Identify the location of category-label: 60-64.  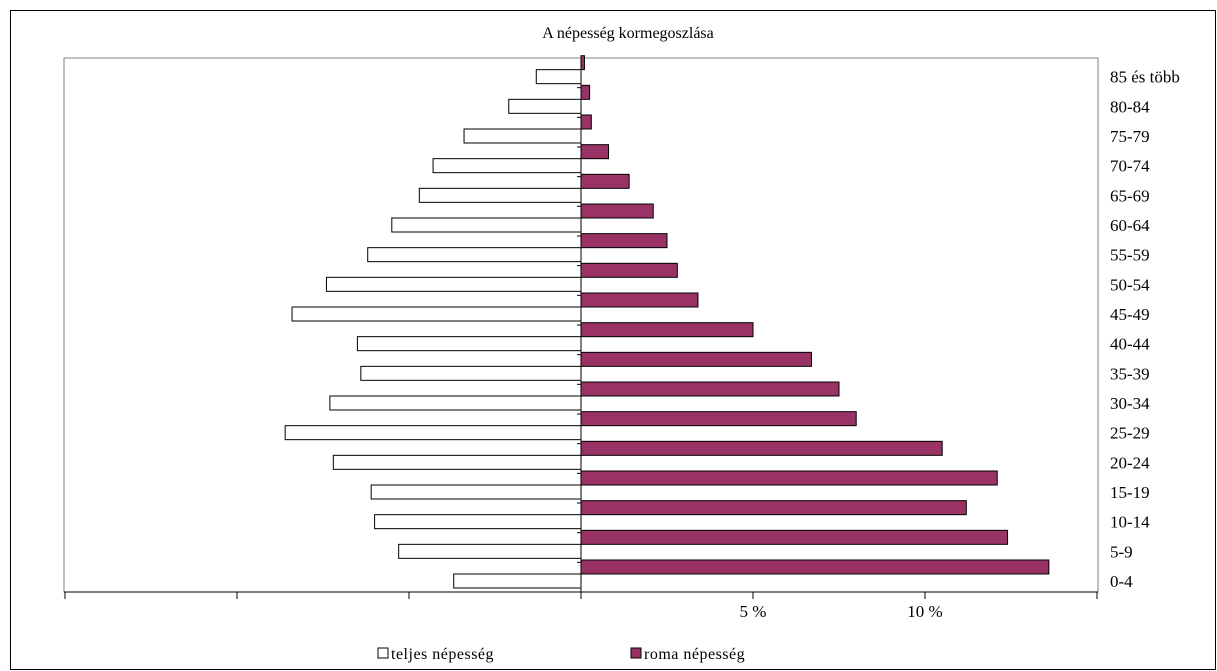
(1130, 225).